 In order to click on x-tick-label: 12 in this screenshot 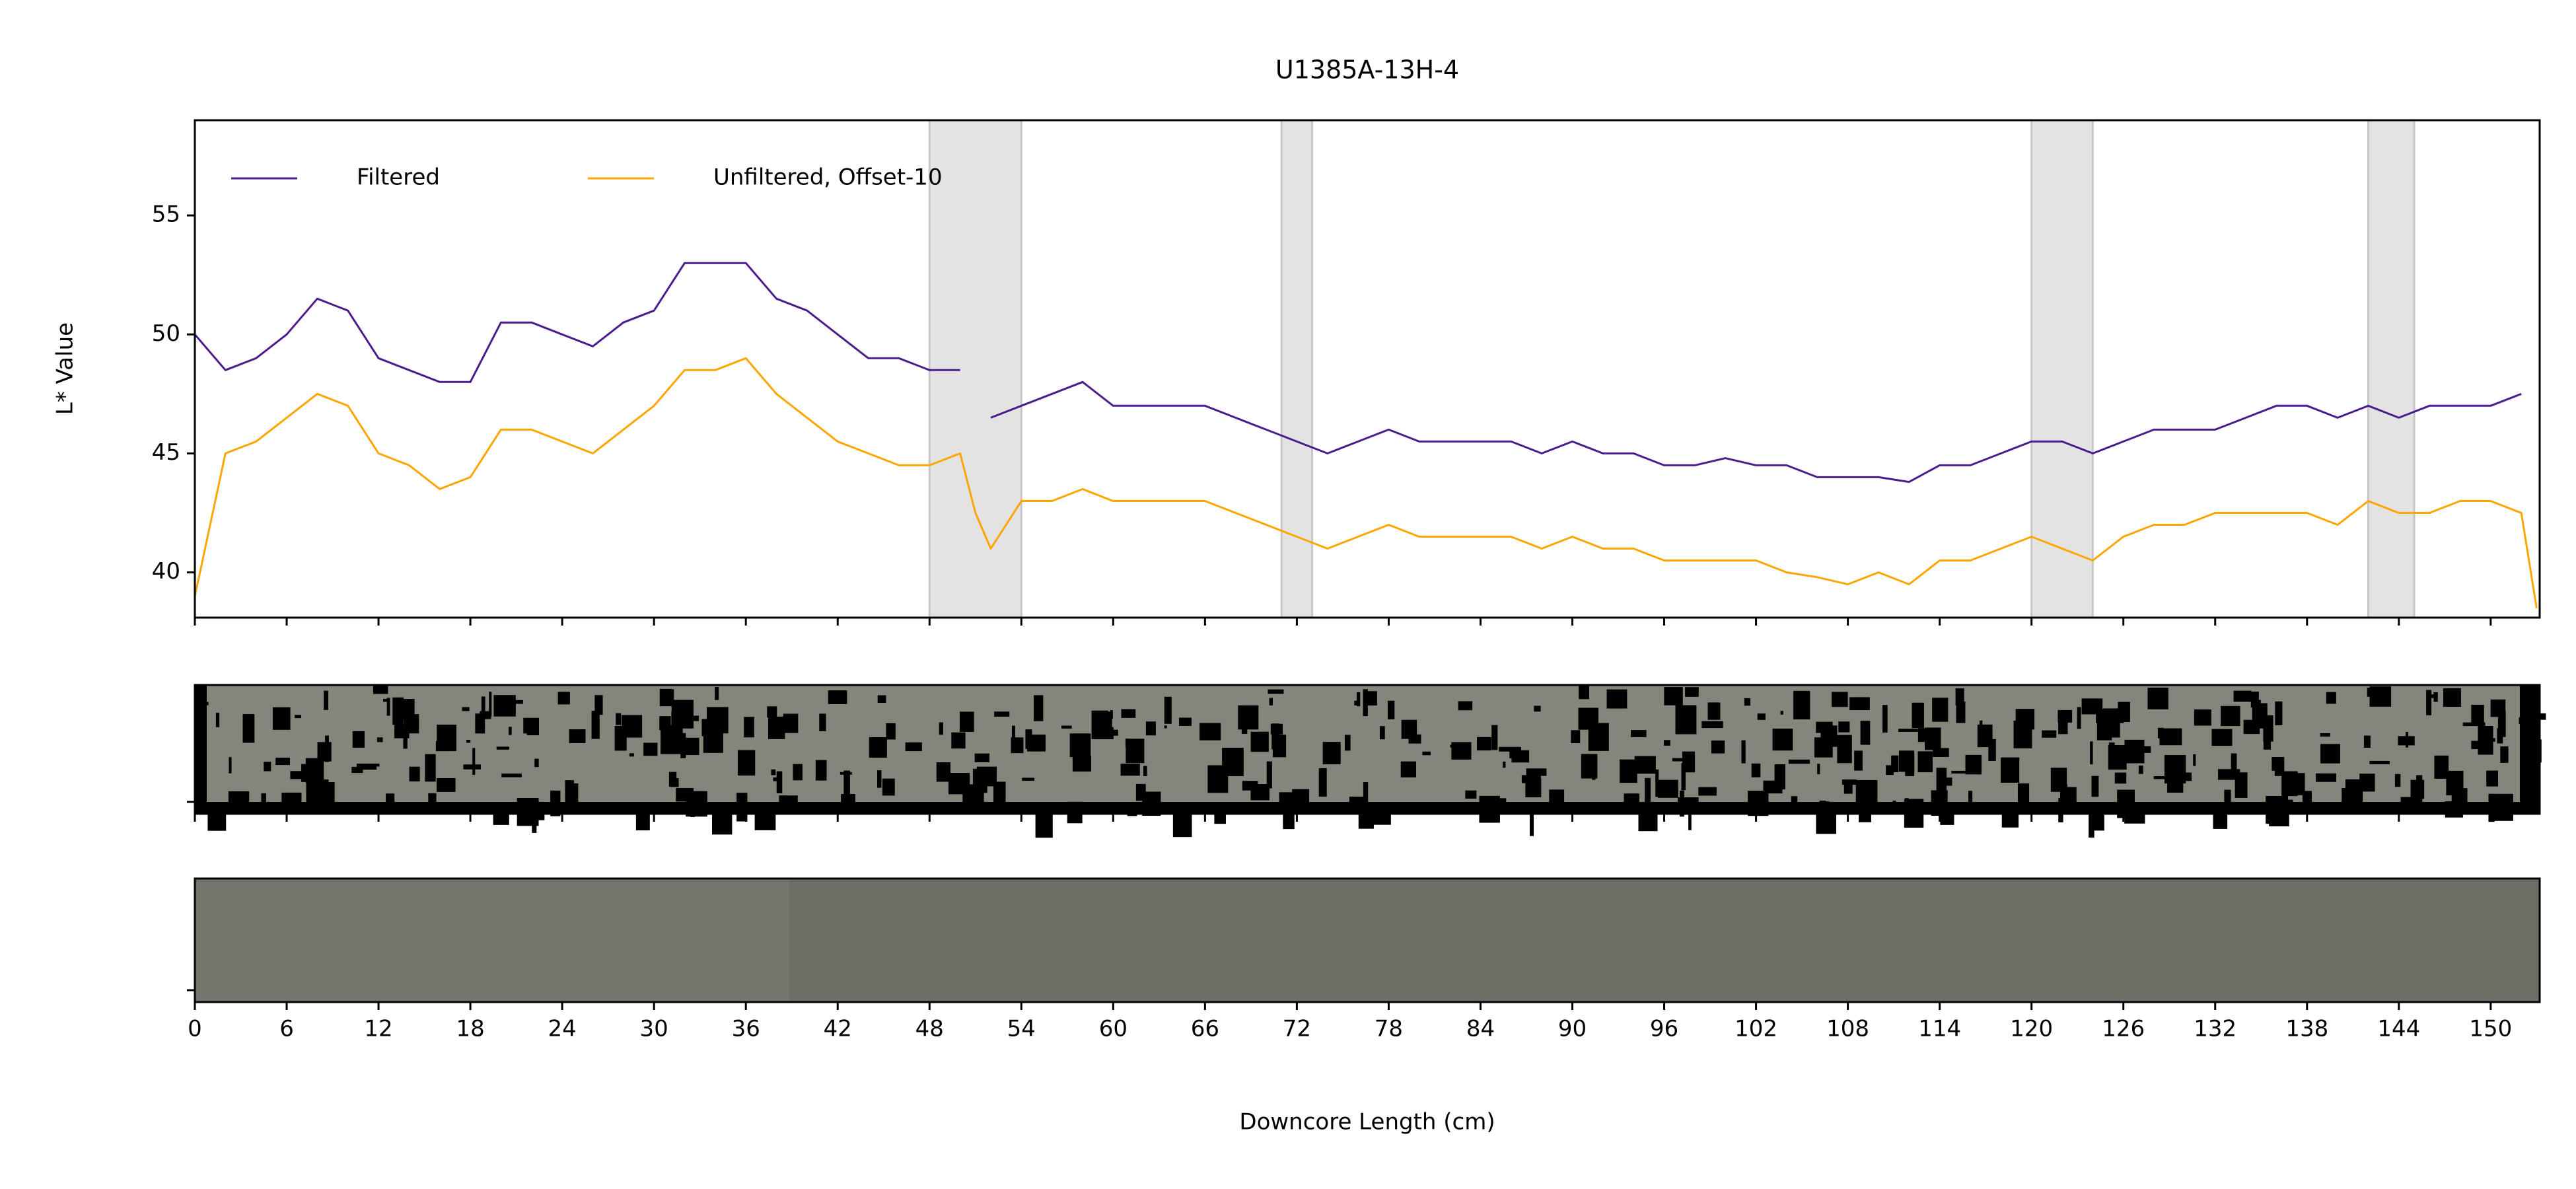, I will do `click(378, 1029)`.